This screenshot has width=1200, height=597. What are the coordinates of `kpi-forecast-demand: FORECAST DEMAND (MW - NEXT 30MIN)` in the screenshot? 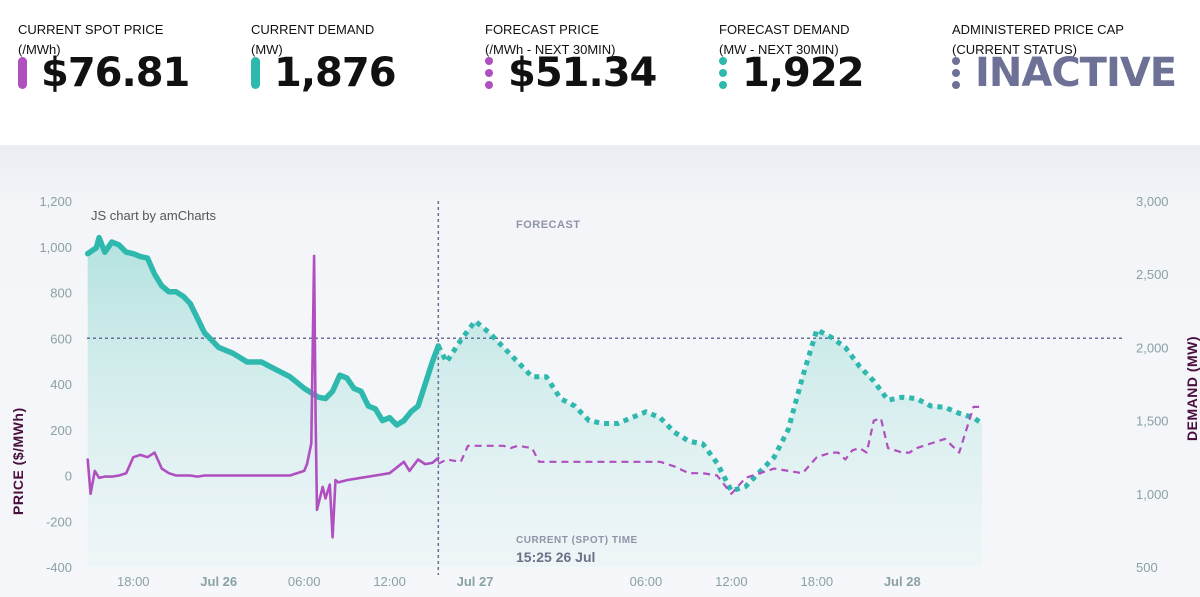 It's located at (784, 40).